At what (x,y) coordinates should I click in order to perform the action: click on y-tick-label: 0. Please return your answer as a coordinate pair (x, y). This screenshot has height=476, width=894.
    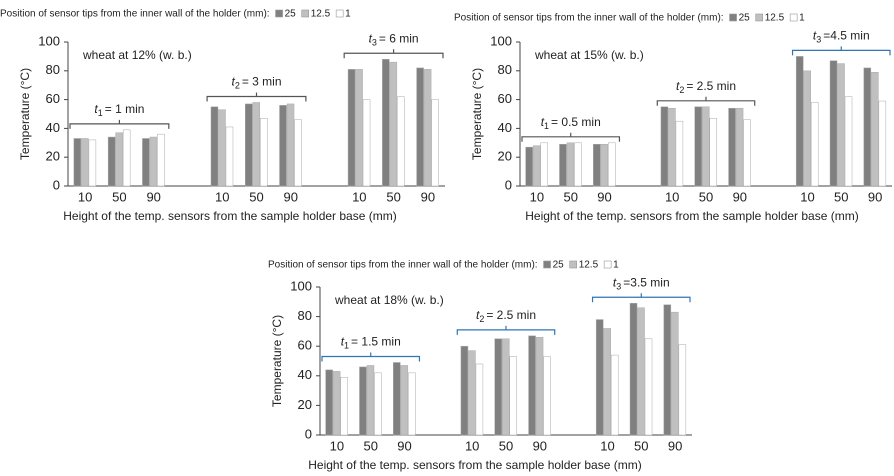
    Looking at the image, I should click on (56, 184).